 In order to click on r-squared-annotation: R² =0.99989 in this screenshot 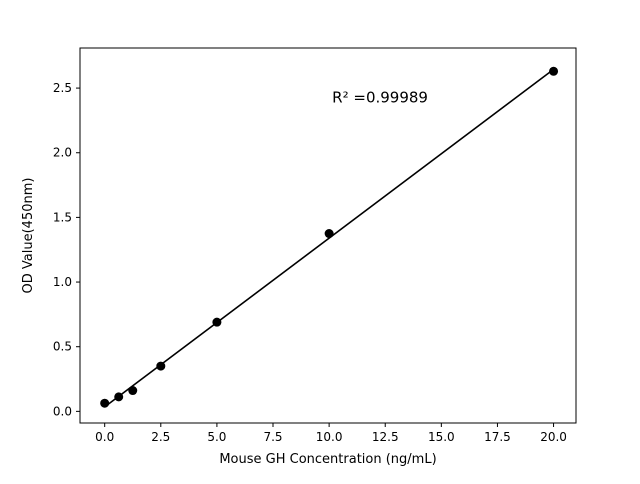, I will do `click(380, 97)`.